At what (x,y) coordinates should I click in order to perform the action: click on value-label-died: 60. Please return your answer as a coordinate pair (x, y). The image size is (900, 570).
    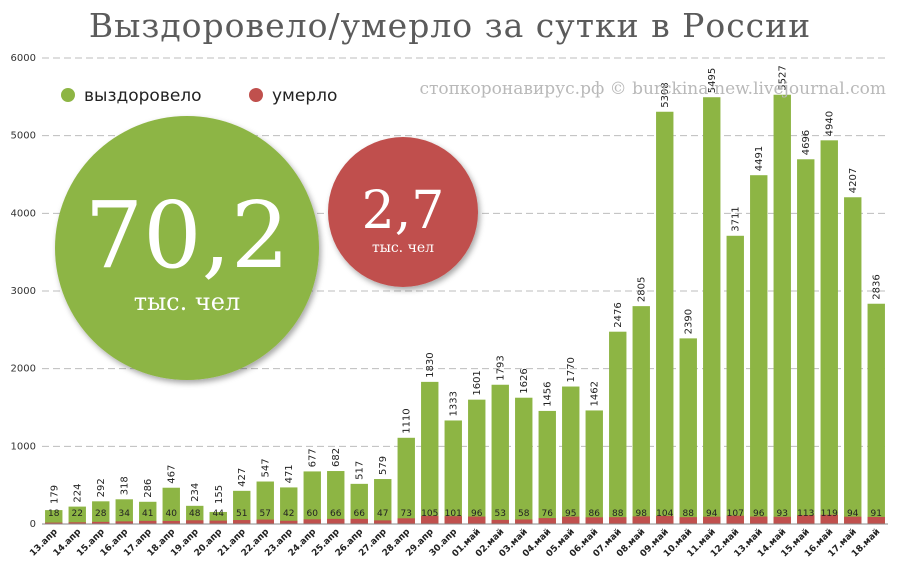
    Looking at the image, I should click on (313, 514).